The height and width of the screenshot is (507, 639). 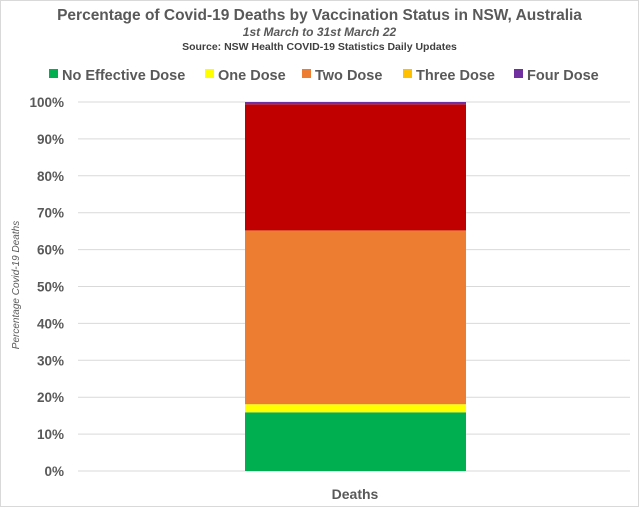 What do you see at coordinates (50, 287) in the screenshot?
I see `y-tick-label: 50%` at bounding box center [50, 287].